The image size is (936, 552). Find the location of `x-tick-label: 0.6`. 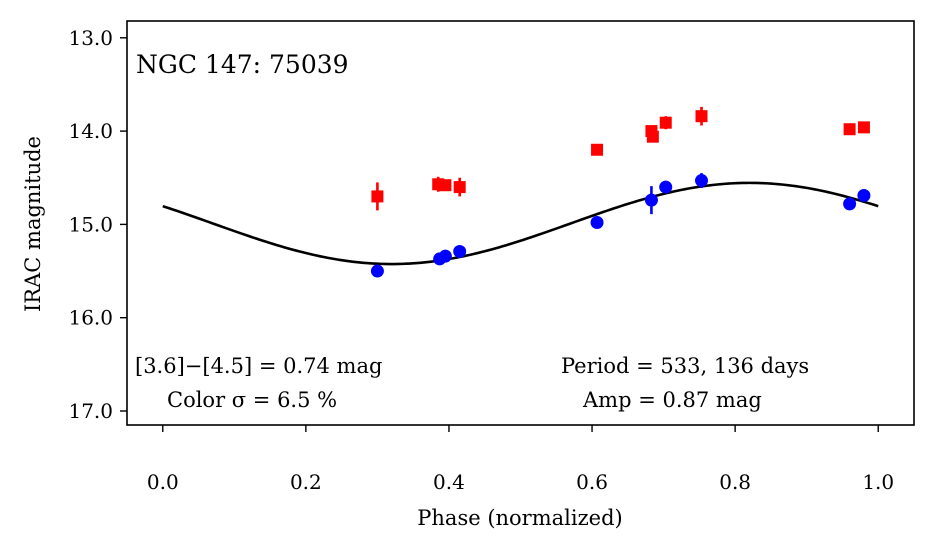

x-tick-label: 0.6 is located at coordinates (592, 482).